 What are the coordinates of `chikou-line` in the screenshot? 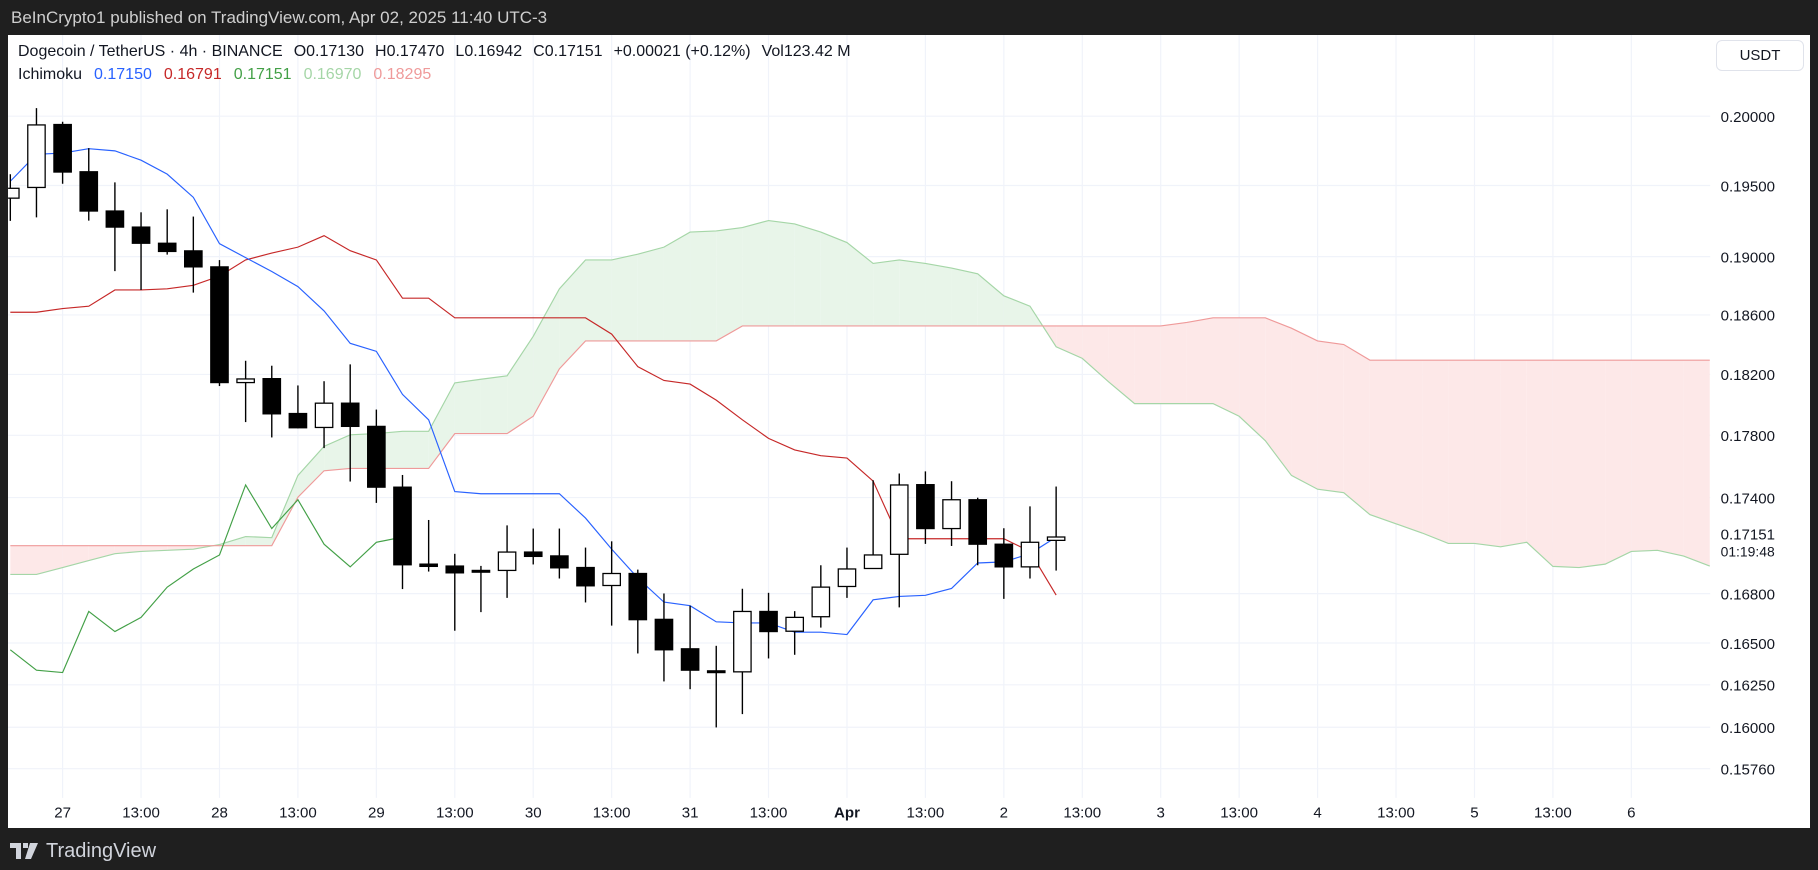 It's located at (206, 578).